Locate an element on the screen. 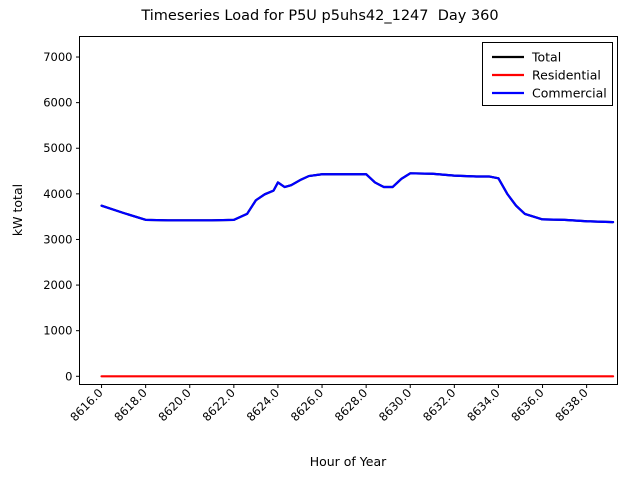 The image size is (640, 480). x-tick-label: 8622.0 is located at coordinates (219, 405).